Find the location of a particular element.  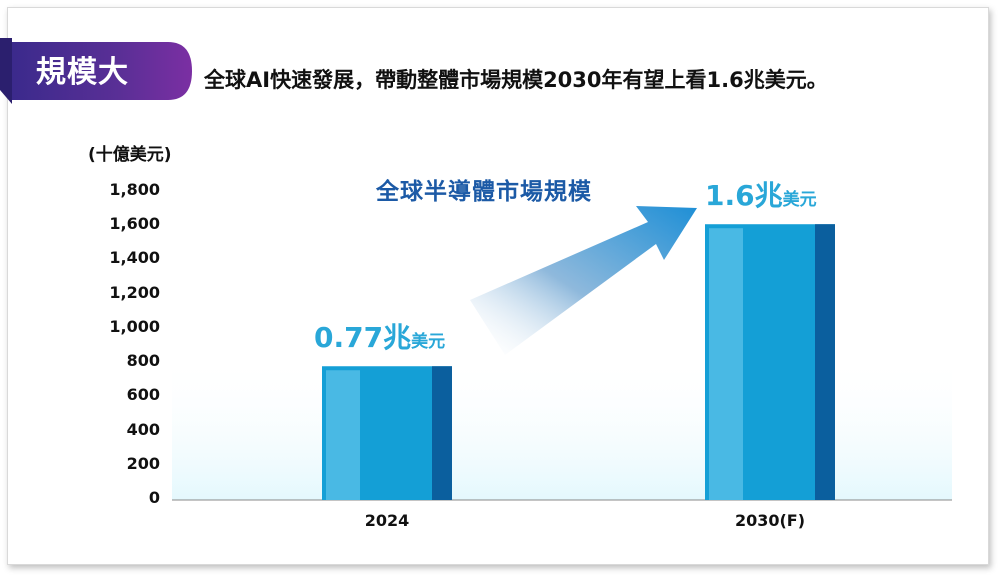

y-tick-label: 0 is located at coordinates (154, 497).